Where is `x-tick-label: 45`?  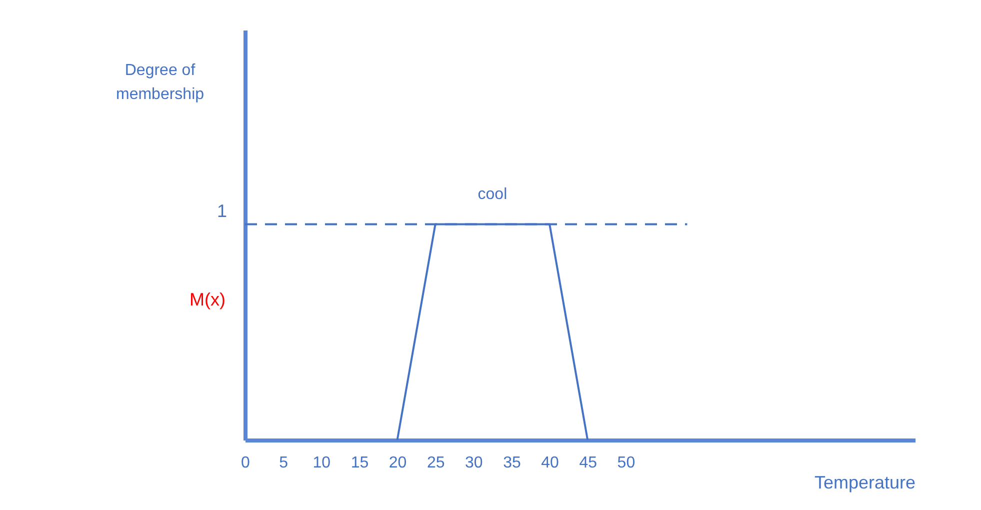 x-tick-label: 45 is located at coordinates (588, 463).